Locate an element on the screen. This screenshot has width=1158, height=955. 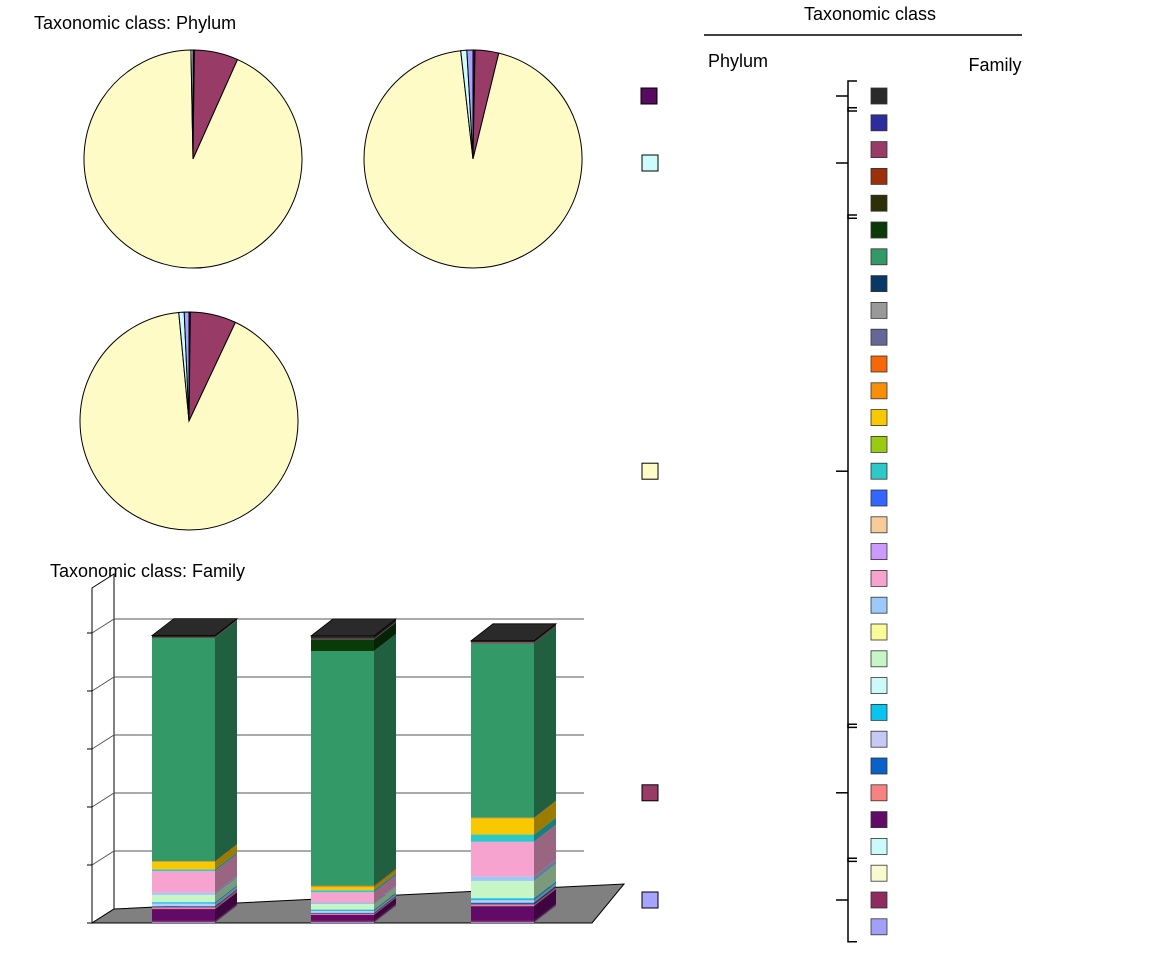
bar-segment-side-ex-gf1-erysipelotrichaceae is located at coordinates (226, 853).